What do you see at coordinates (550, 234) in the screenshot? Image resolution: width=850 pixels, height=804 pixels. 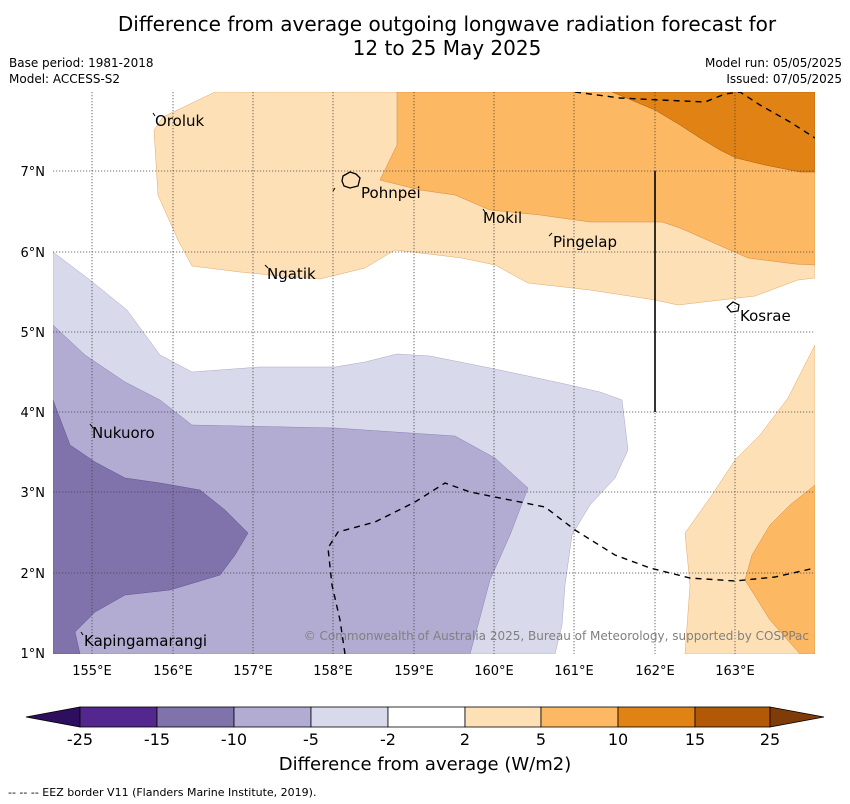 I see `pingelap-atoll-mark` at bounding box center [550, 234].